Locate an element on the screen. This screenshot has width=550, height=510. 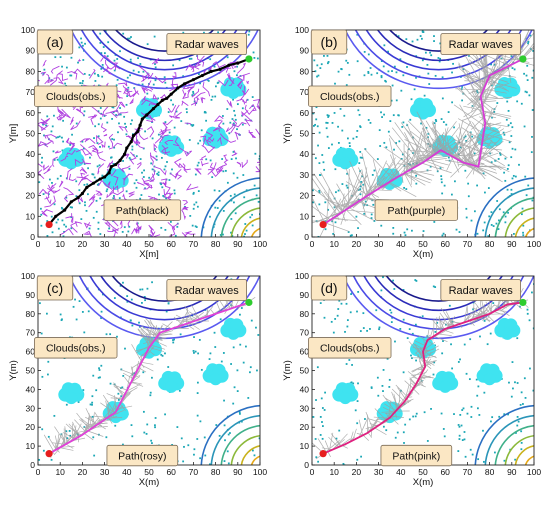
x-tick-label: 30 is located at coordinates (379, 244).